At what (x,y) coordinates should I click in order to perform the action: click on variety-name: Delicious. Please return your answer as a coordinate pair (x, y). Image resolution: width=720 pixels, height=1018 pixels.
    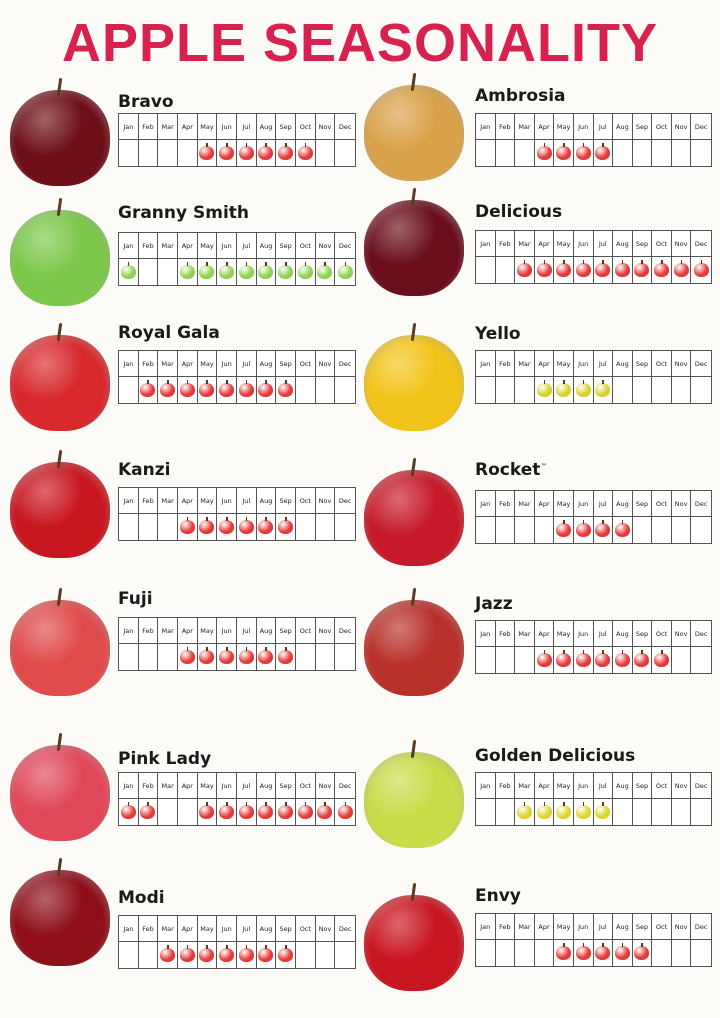
    Looking at the image, I should click on (518, 212).